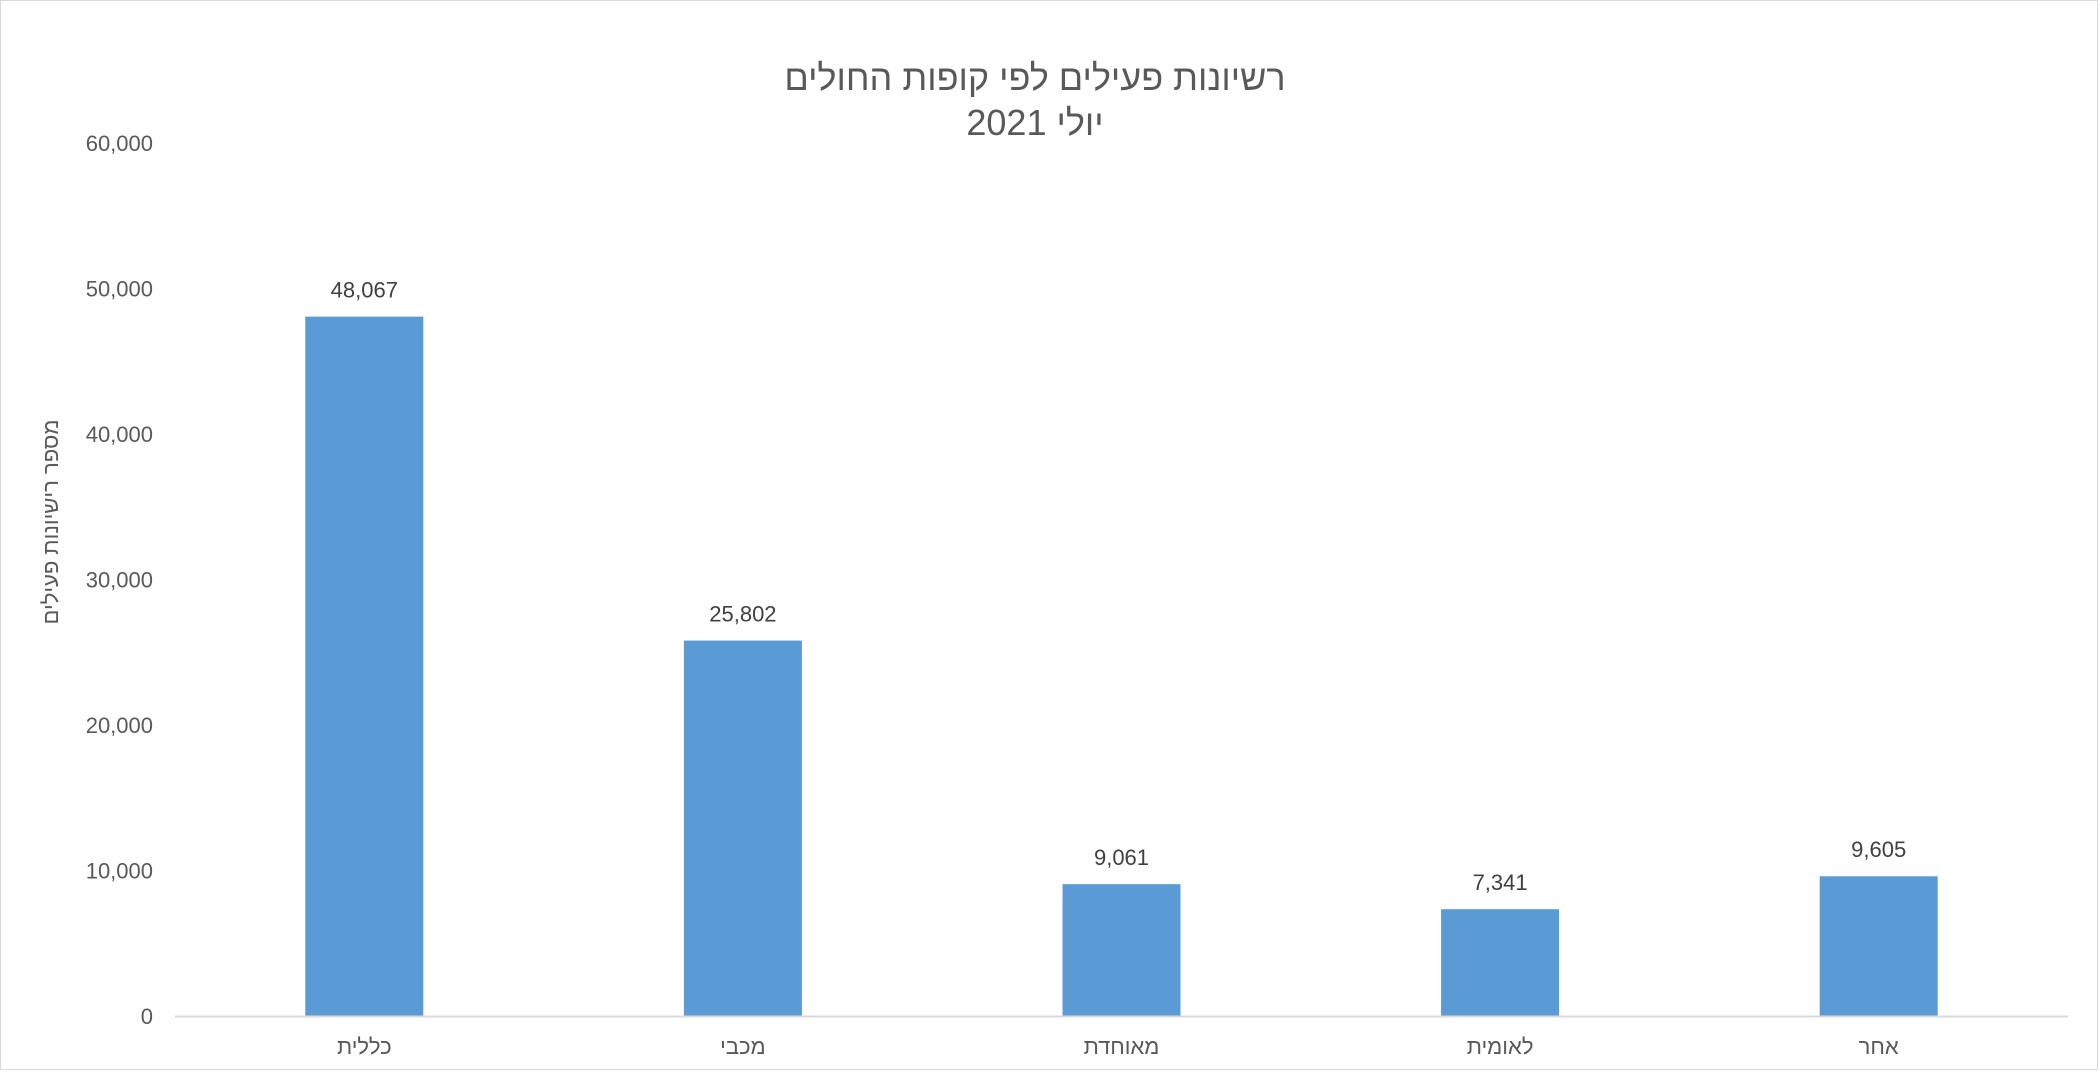 This screenshot has height=1072, width=2100. I want to click on y-tick-label: 20,000, so click(119, 725).